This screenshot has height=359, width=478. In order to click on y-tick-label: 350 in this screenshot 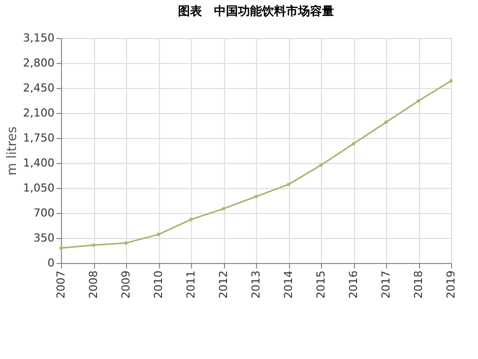, I will do `click(44, 238)`.